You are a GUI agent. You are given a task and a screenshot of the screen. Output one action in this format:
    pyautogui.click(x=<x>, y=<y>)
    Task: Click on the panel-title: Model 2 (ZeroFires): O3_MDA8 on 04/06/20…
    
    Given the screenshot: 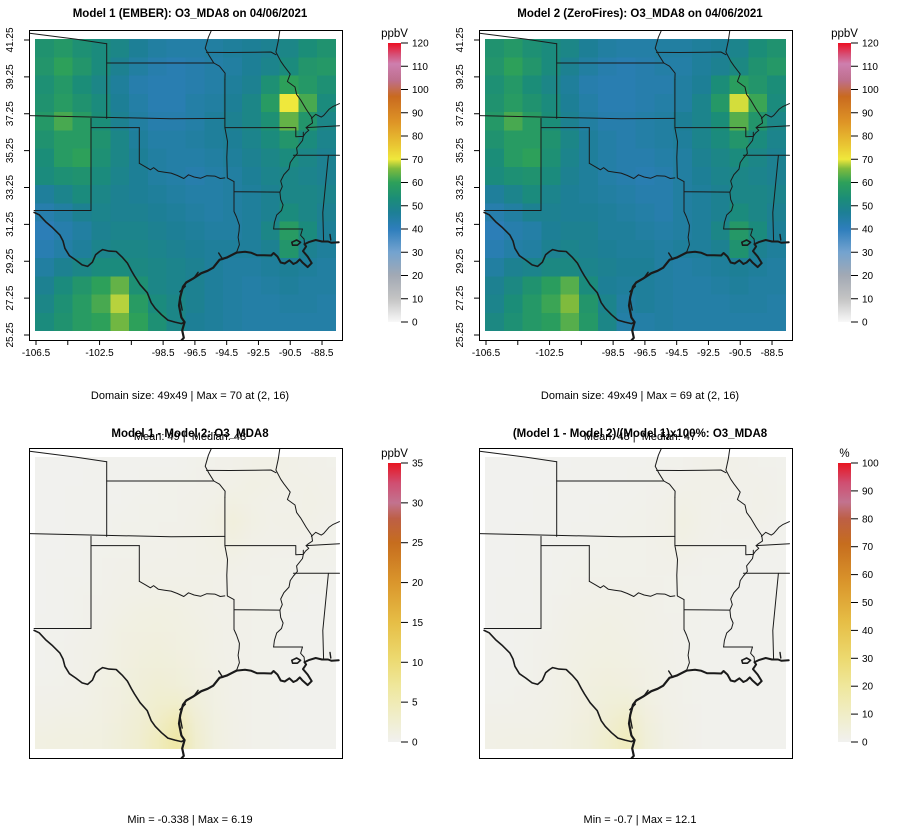 What is the action you would take?
    pyautogui.click(x=640, y=14)
    